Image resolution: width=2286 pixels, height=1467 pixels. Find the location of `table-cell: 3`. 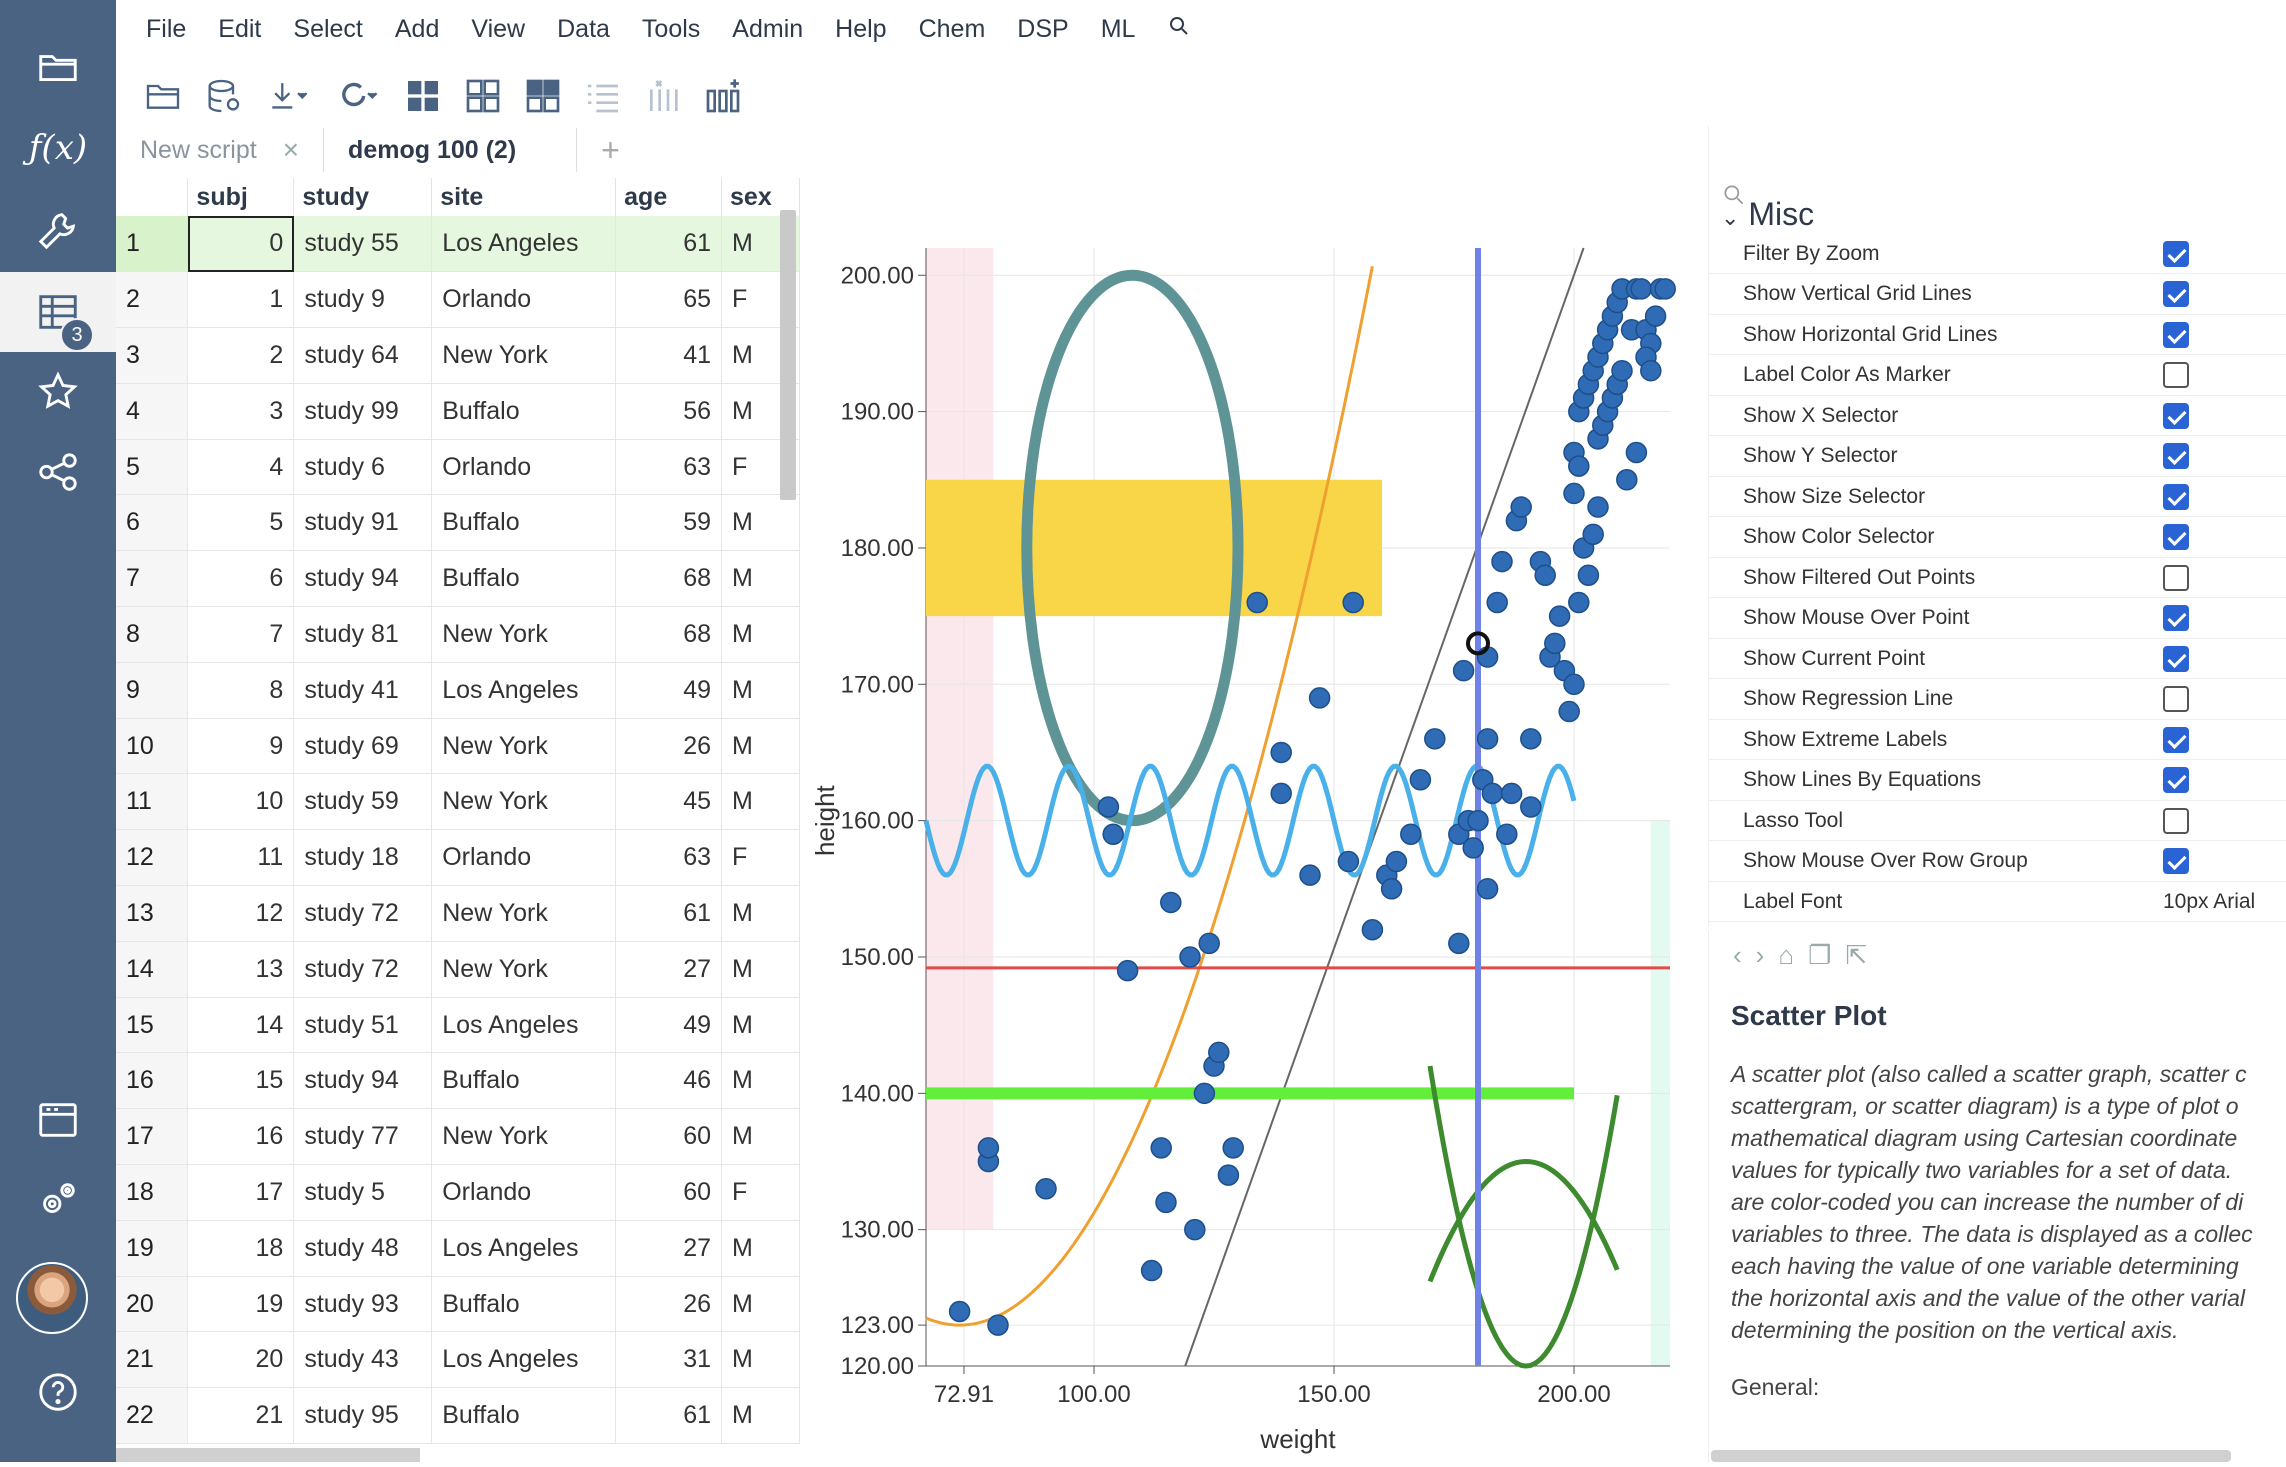

table-cell: 3 is located at coordinates (241, 411).